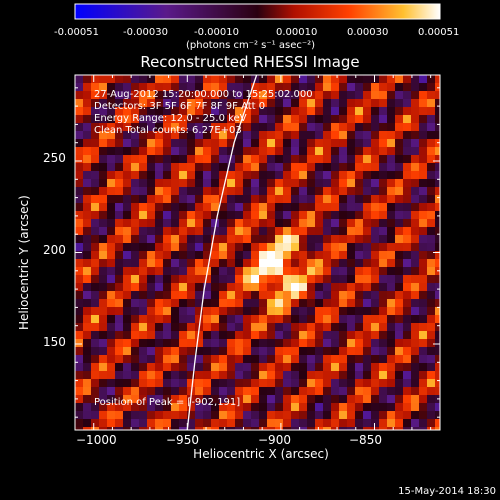  Describe the element at coordinates (54, 342) in the screenshot. I see `y-tick-label: 150` at that location.